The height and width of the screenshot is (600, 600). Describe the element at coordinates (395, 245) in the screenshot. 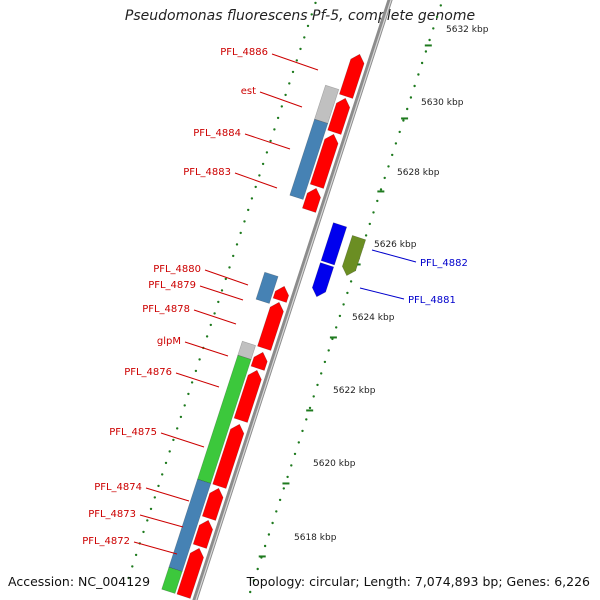

I see `scale-label-5626: 5626 kbp` at that location.